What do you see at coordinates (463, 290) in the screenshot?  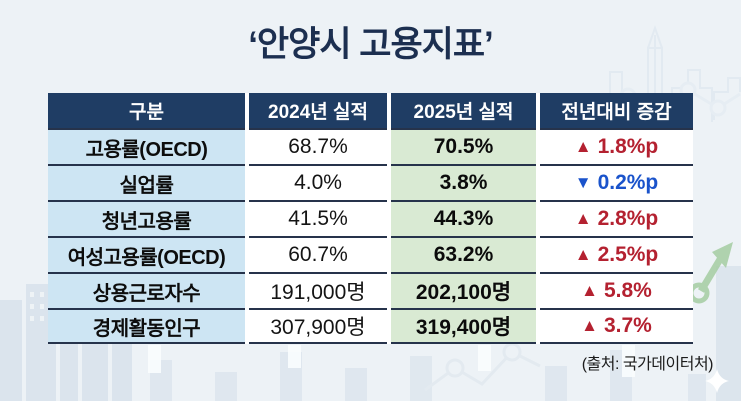 I see `value-2025: 202,100명` at bounding box center [463, 290].